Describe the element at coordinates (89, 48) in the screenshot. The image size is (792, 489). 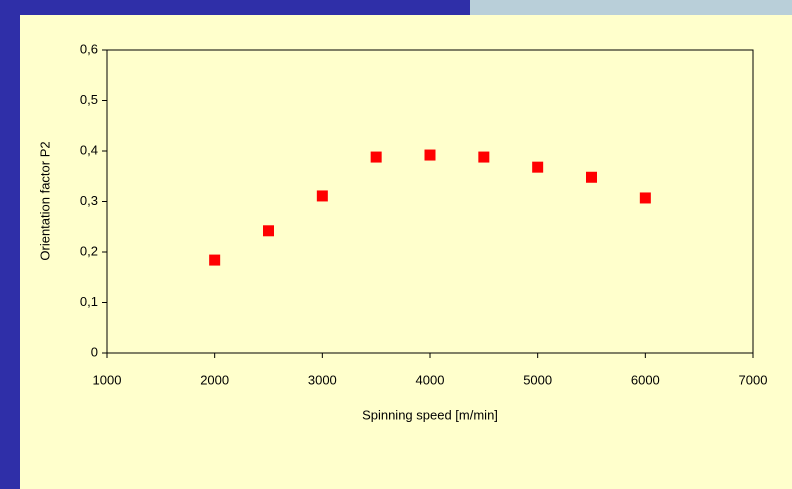
I see `y-tick-label: 0,6` at that location.